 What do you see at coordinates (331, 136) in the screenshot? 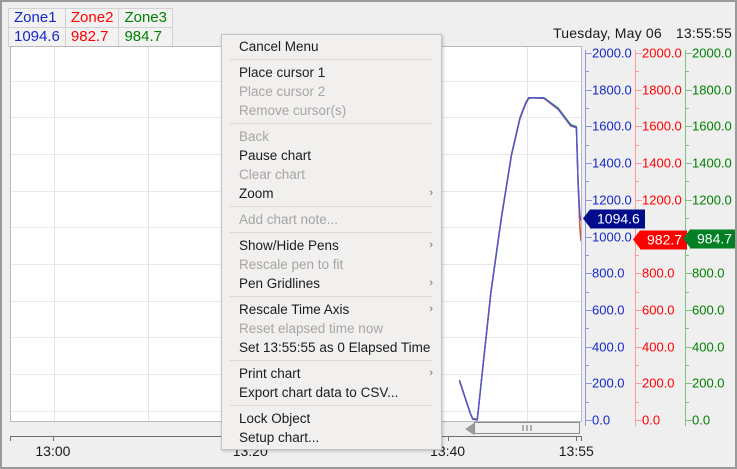
I see `menu-item-back: Back` at bounding box center [331, 136].